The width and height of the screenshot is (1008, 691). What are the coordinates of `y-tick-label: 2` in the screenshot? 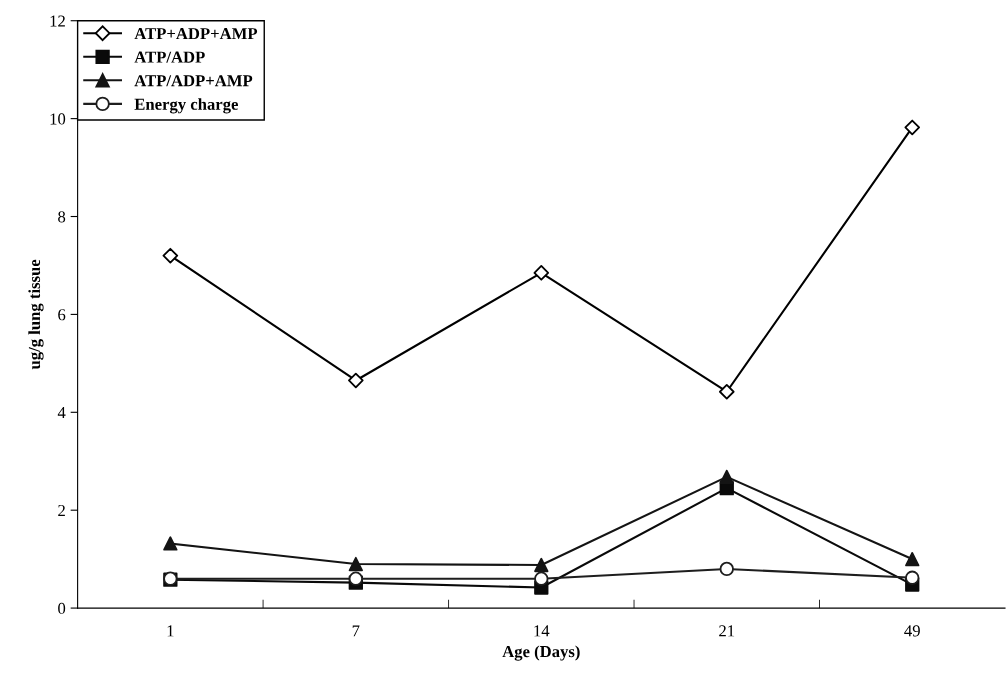 It's located at (61, 510).